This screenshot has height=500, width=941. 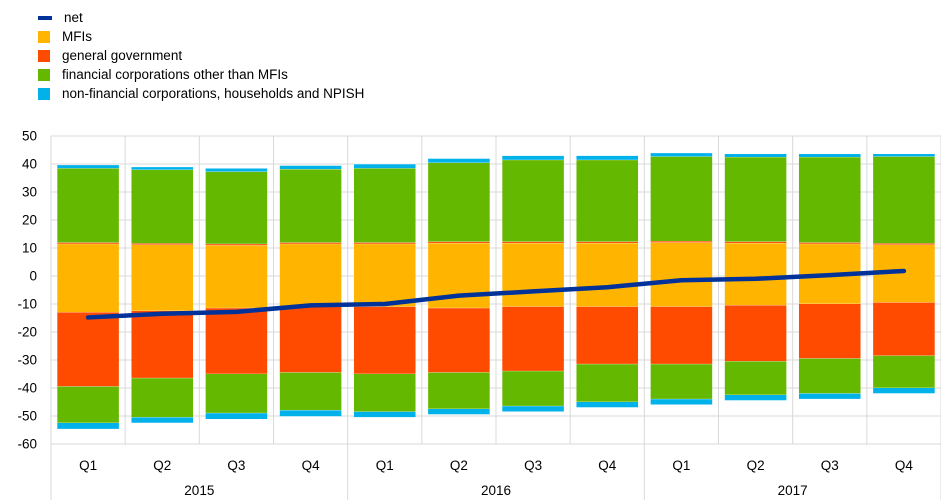 What do you see at coordinates (122, 55) in the screenshot?
I see `legend-label-general-government: general government` at bounding box center [122, 55].